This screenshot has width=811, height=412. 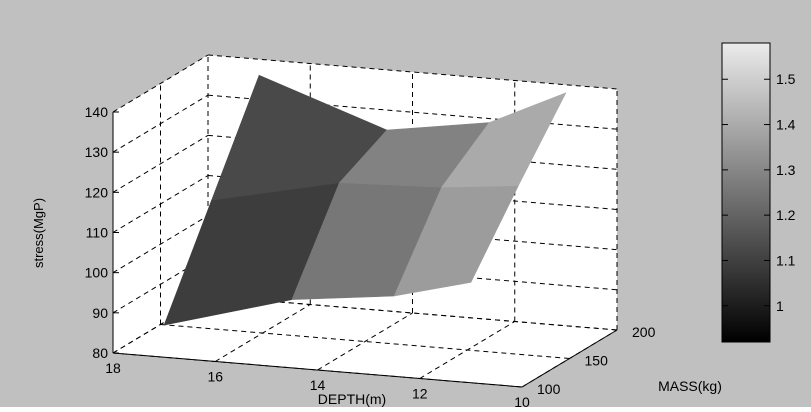 I want to click on colorbar-tick-label: 1.1, so click(x=786, y=260).